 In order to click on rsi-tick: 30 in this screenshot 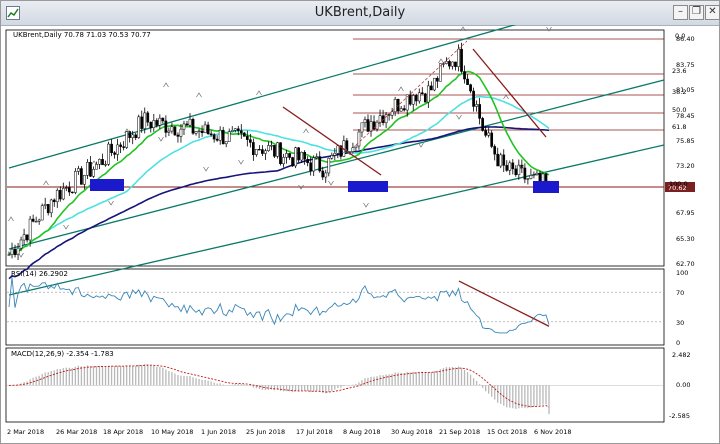, I will do `click(680, 323)`.